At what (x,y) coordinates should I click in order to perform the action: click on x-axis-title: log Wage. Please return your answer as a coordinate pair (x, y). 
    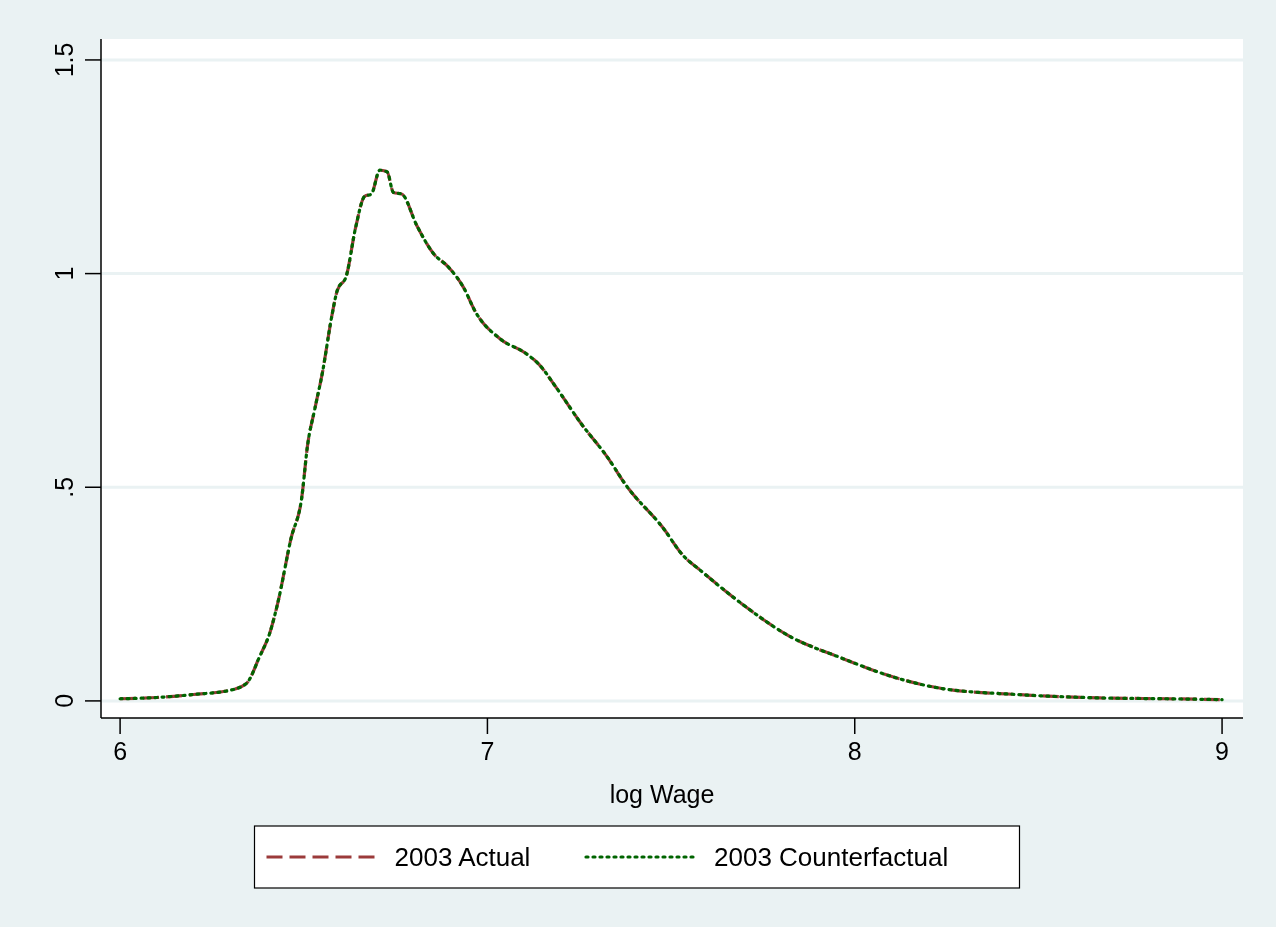
    Looking at the image, I should click on (662, 794).